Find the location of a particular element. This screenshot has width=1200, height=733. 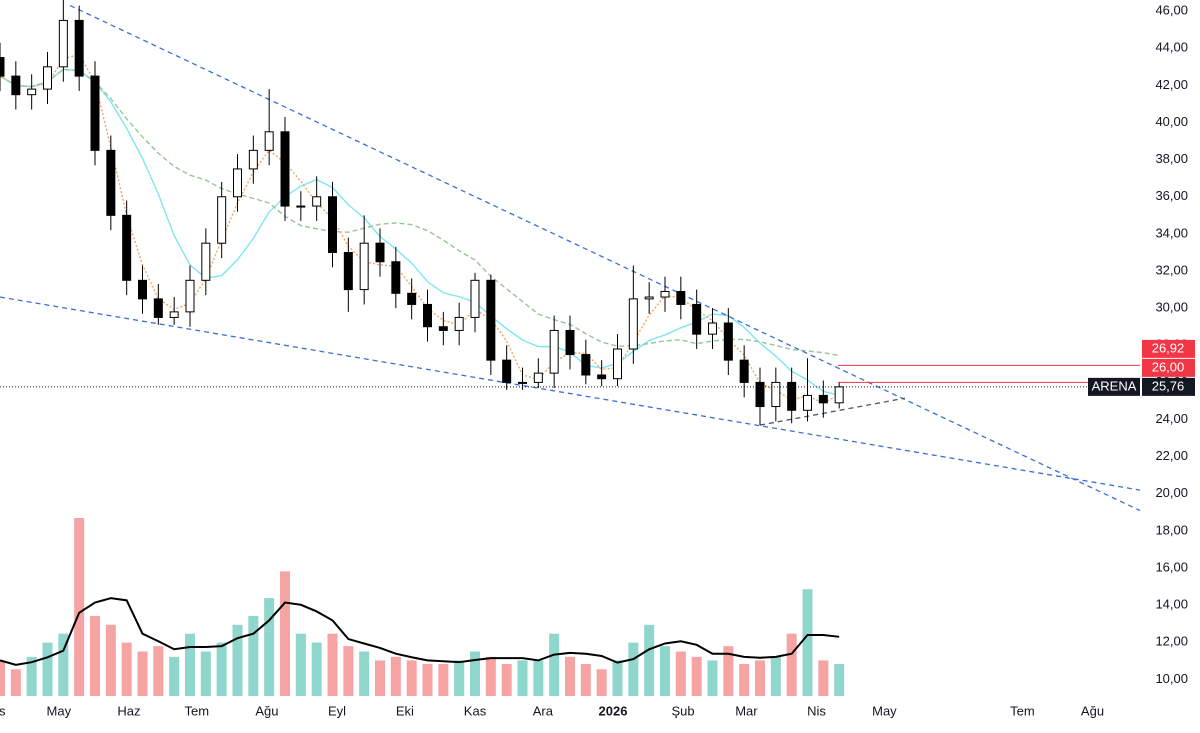

y-tick-label: 42,00 is located at coordinates (1171, 84).